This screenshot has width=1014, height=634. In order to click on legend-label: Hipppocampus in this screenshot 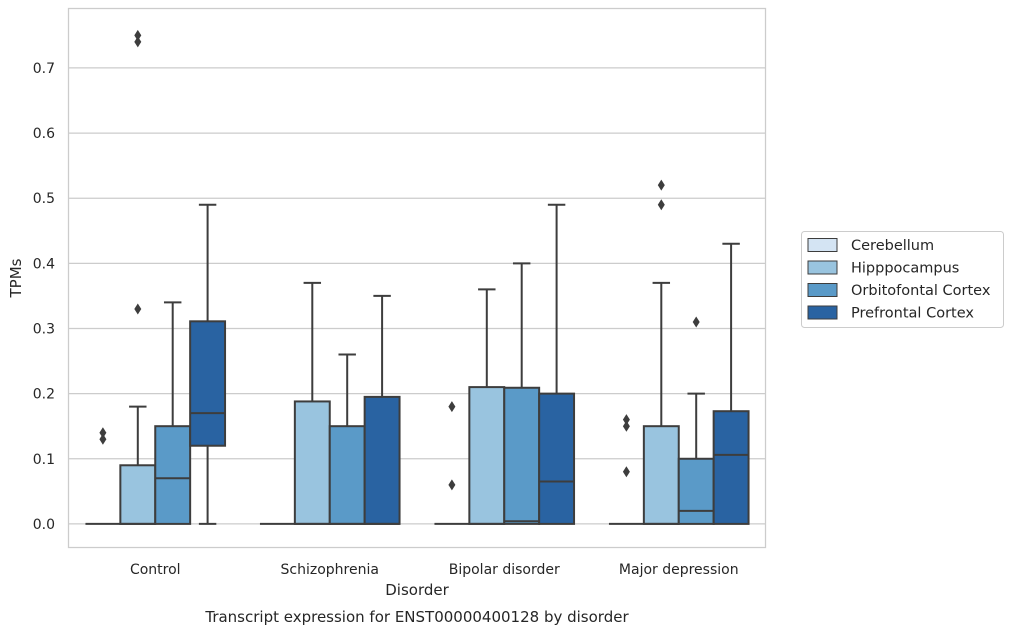, I will do `click(905, 269)`.